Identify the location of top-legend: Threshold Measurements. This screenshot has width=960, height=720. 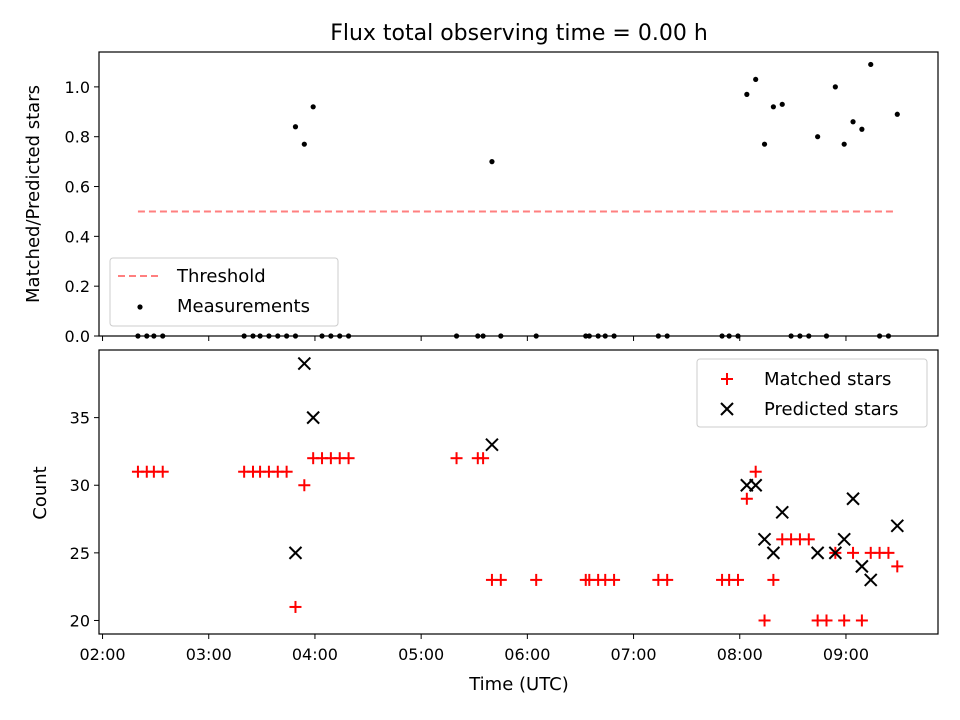
(224, 292).